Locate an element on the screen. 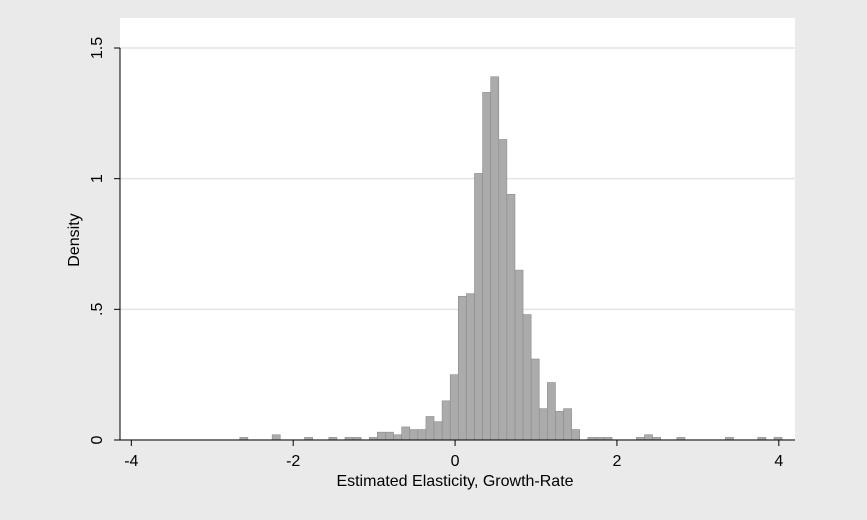 This screenshot has width=867, height=520. x-tick-label: -4 is located at coordinates (131, 461).